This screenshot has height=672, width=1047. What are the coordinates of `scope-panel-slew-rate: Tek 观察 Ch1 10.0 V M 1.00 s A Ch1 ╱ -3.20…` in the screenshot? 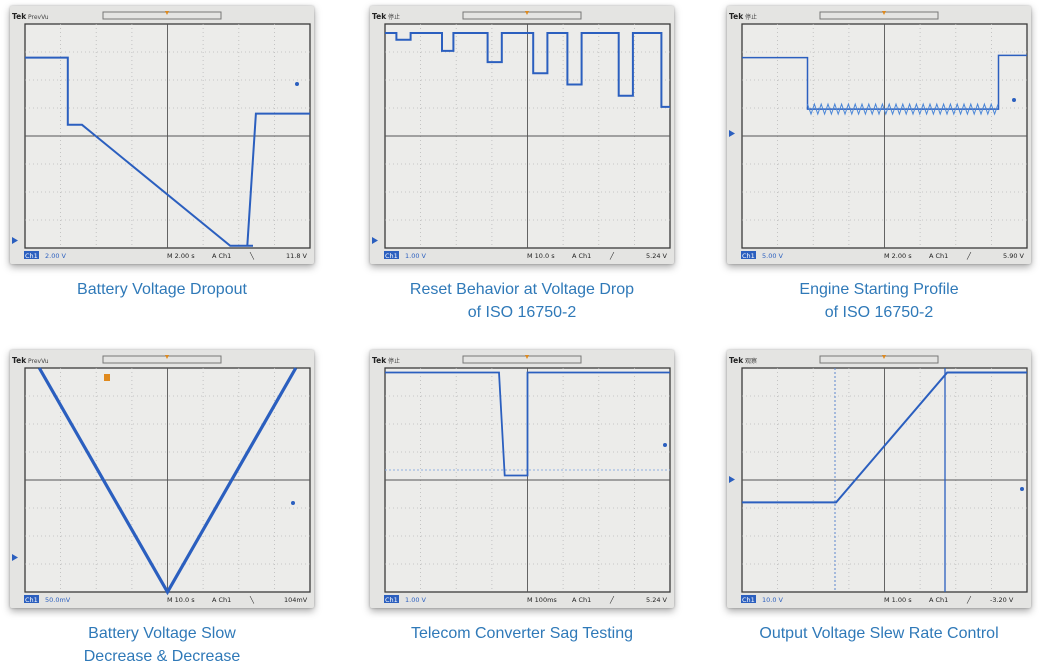 It's located at (879, 496).